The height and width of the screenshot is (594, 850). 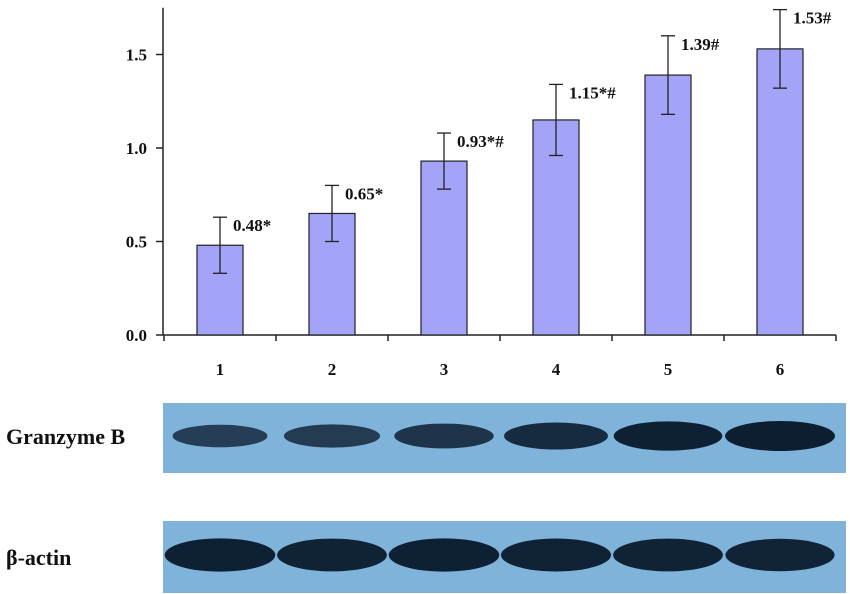 What do you see at coordinates (65, 436) in the screenshot?
I see `granzyme-b-label: Granzyme B` at bounding box center [65, 436].